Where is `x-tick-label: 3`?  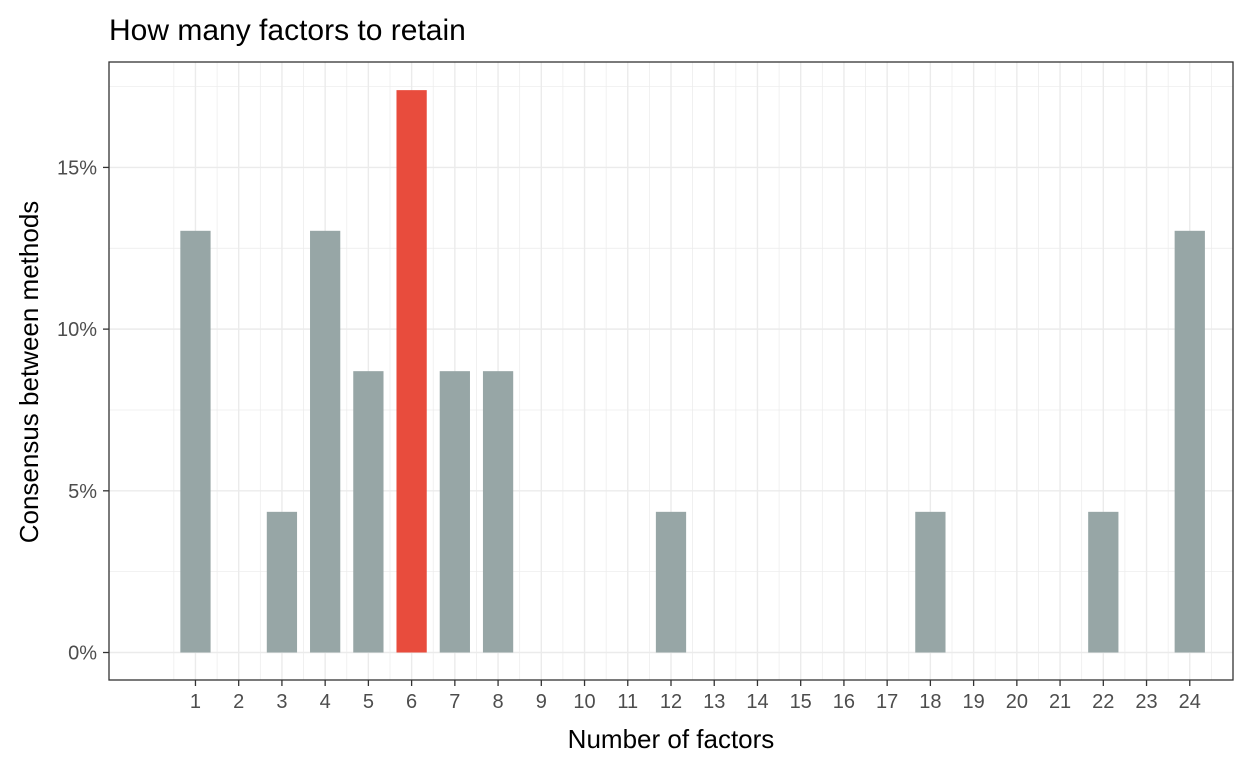 x-tick-label: 3 is located at coordinates (281, 702).